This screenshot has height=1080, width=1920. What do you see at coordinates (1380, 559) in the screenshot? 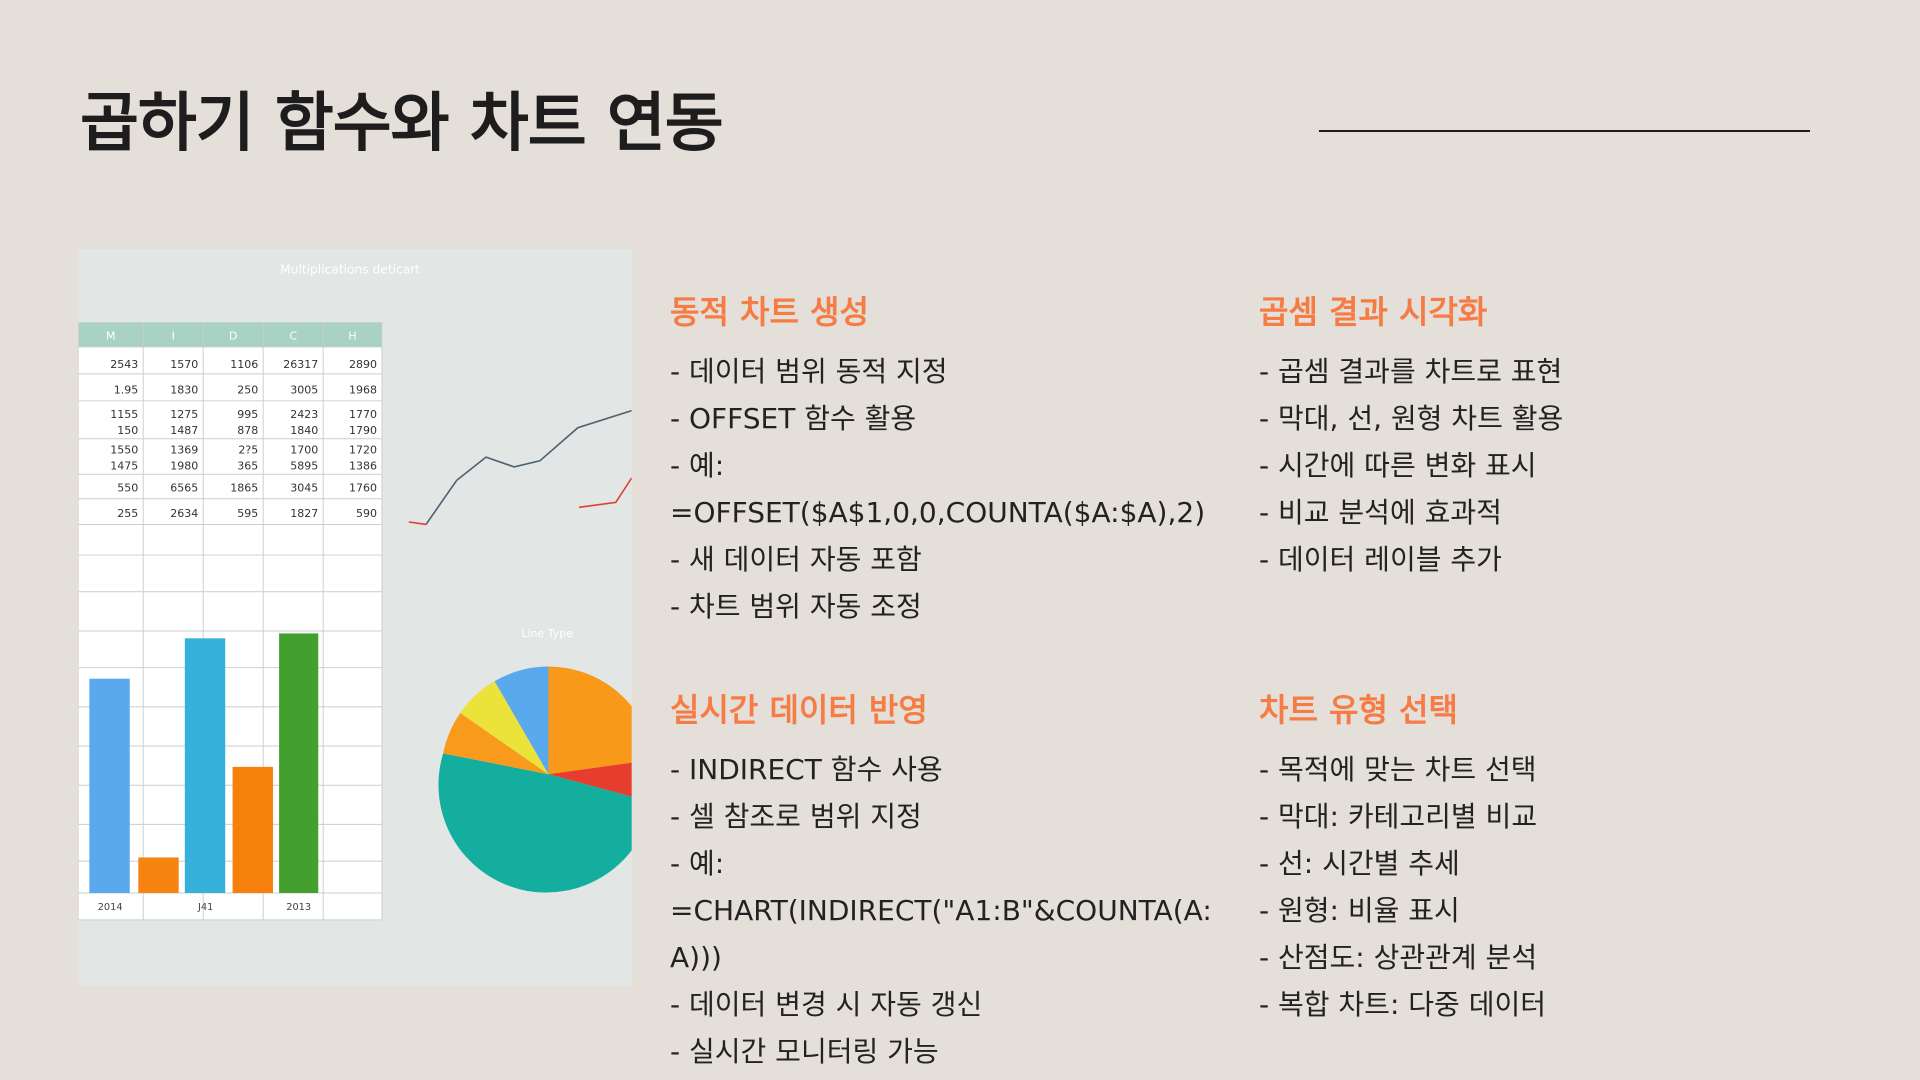
I see `bullet-item: - 데이터 레이블 추가` at bounding box center [1380, 559].